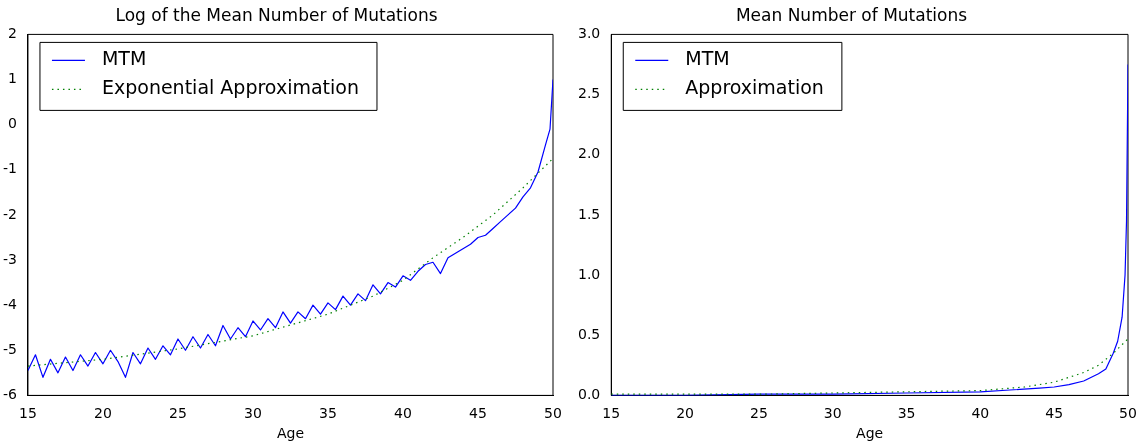  Describe the element at coordinates (589, 333) in the screenshot. I see `y-tick-label: 0.5` at that location.